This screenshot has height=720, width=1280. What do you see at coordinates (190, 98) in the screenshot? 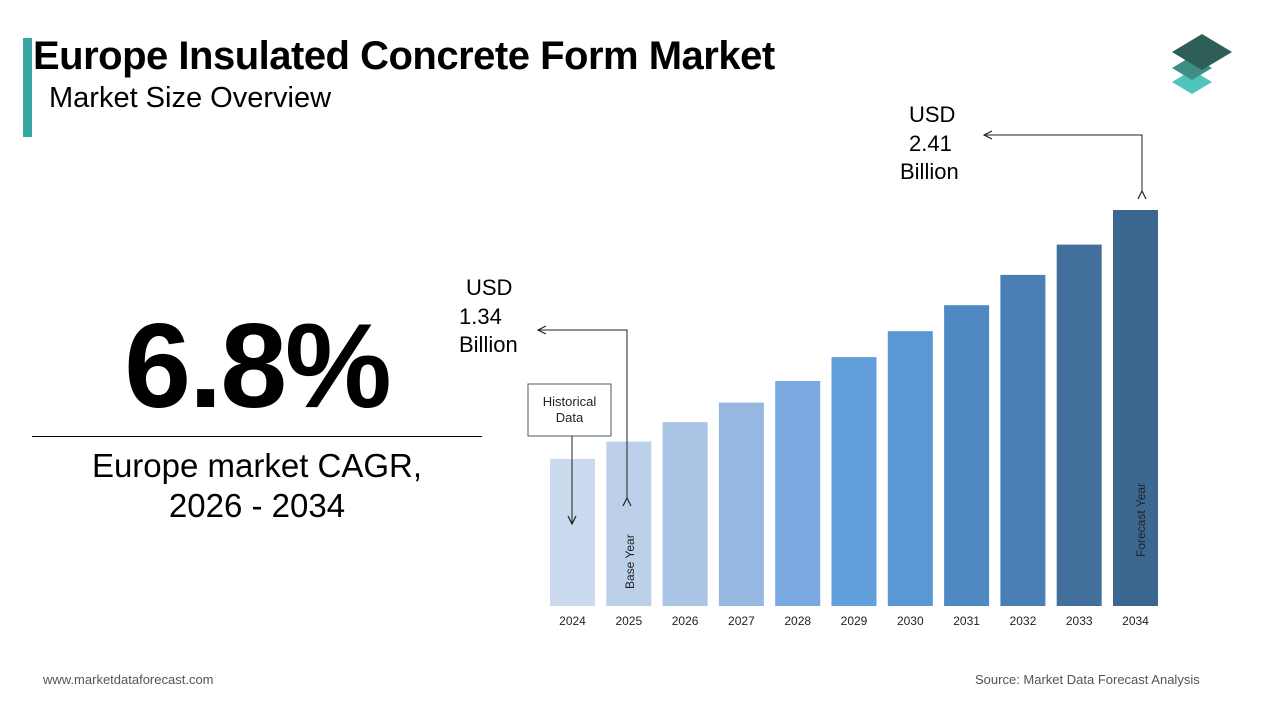
I see `page-subtitle: Market Size Overview` at bounding box center [190, 98].